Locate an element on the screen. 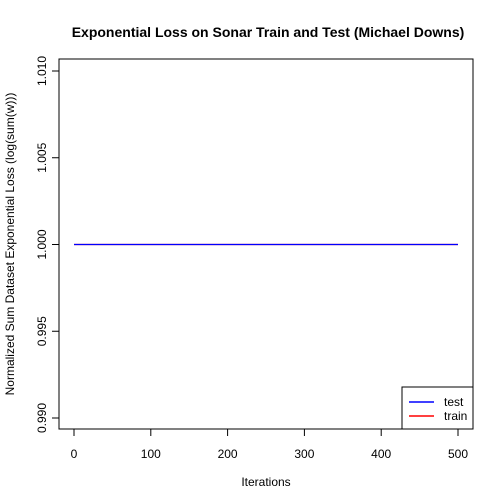  legend-box is located at coordinates (437, 408).